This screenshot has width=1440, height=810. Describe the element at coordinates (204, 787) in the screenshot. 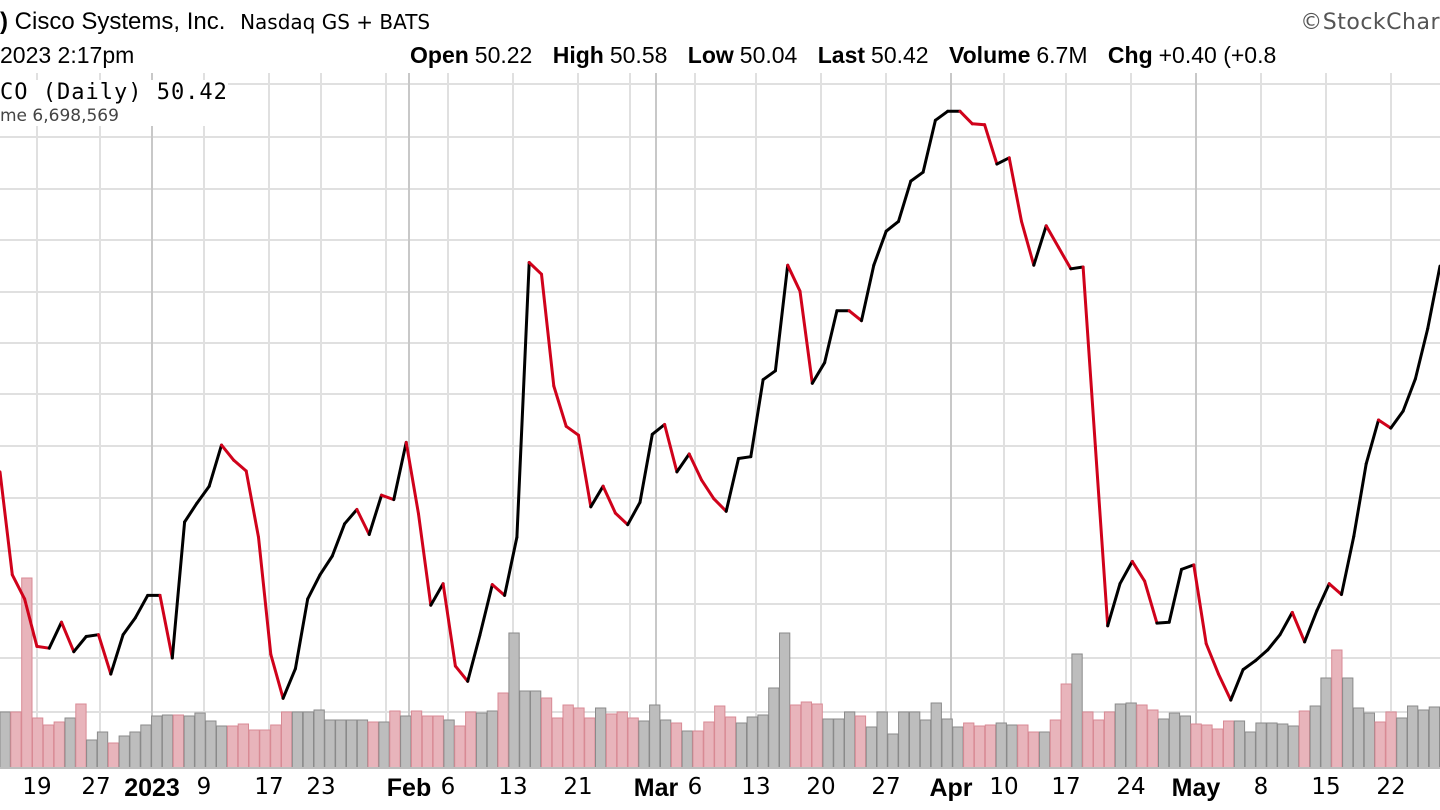

I see `x-tick-label: 9` at that location.